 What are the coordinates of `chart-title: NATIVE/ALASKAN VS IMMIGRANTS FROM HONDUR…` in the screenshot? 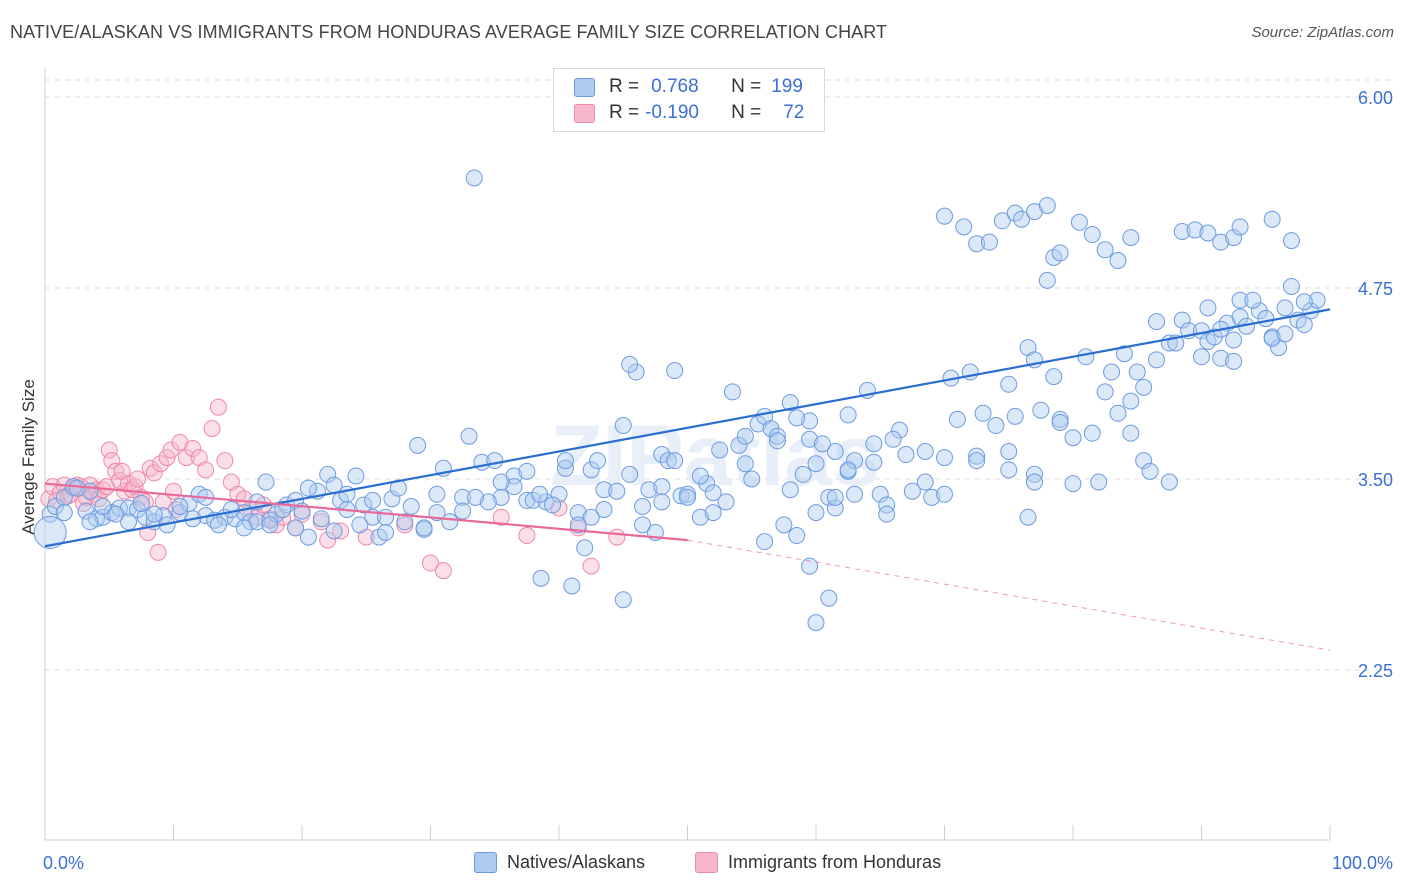 It's located at (449, 32).